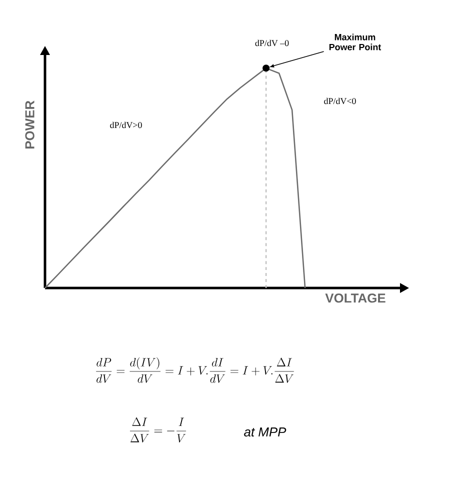 The width and height of the screenshot is (457, 479). Describe the element at coordinates (355, 298) in the screenshot. I see `x-axis-title: VOLTAGE` at that location.